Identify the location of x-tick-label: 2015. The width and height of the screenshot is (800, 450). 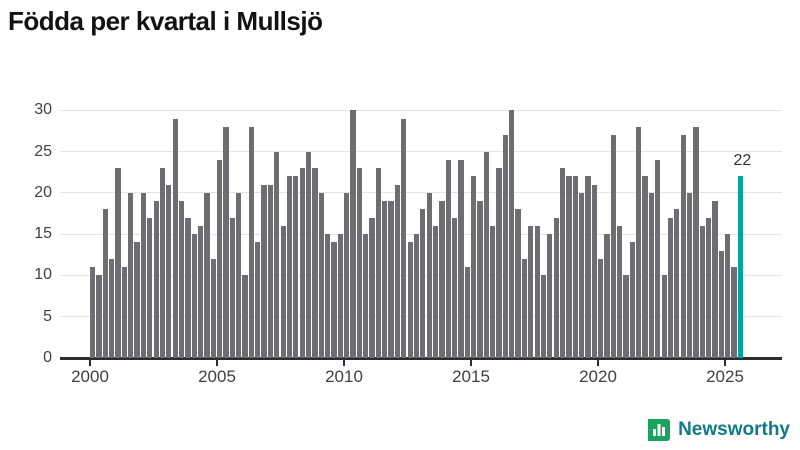
(471, 376).